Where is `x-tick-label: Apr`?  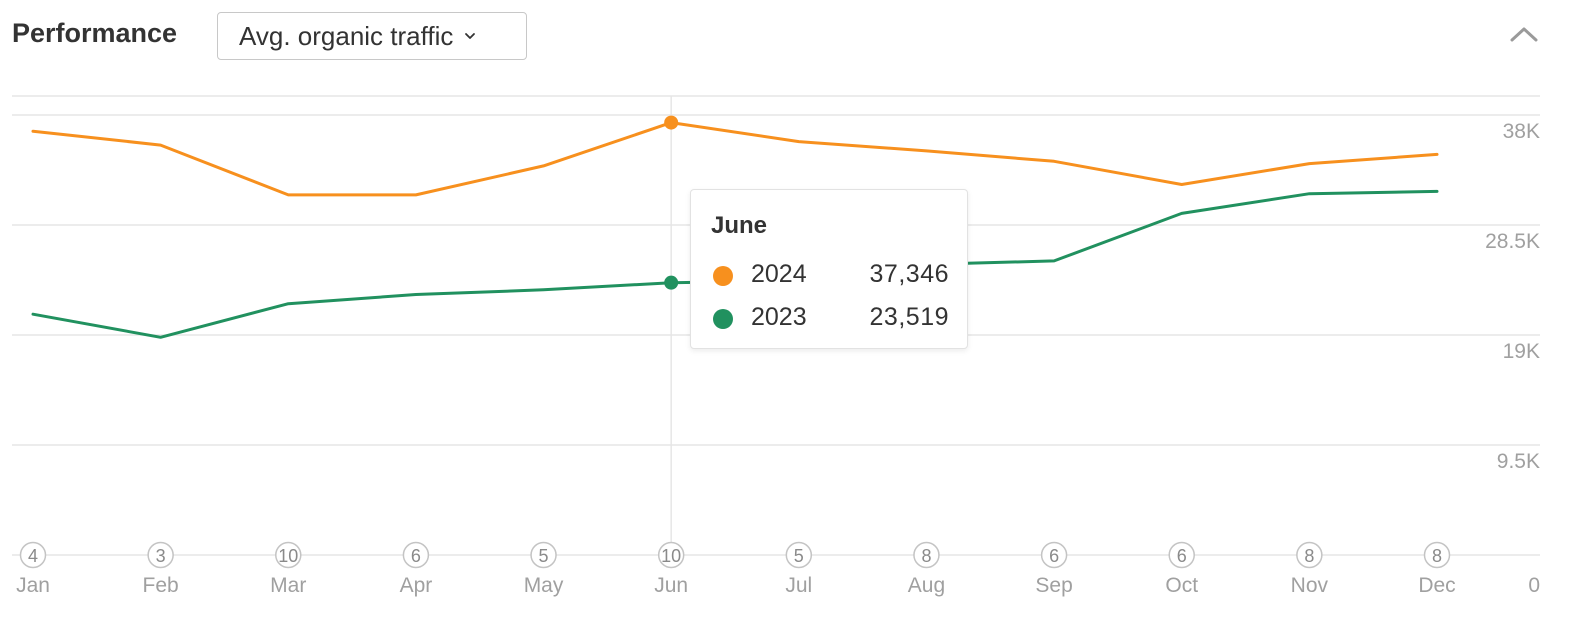 x-tick-label: Apr is located at coordinates (416, 585).